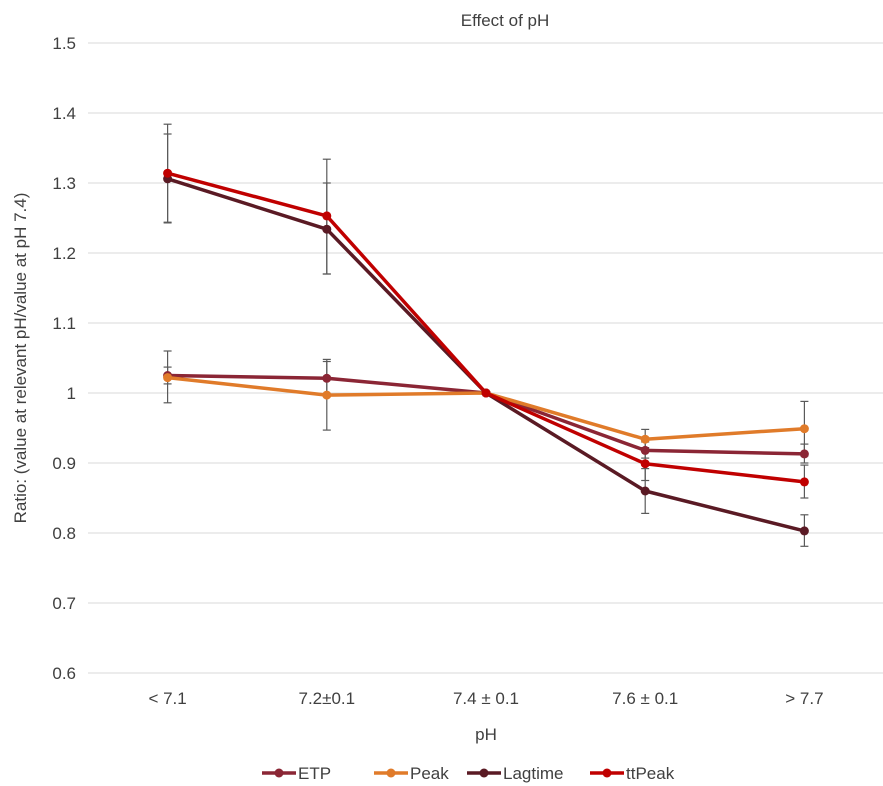 This screenshot has width=883, height=786. Describe the element at coordinates (167, 698) in the screenshot. I see `x-tick-label: < 7.1` at that location.